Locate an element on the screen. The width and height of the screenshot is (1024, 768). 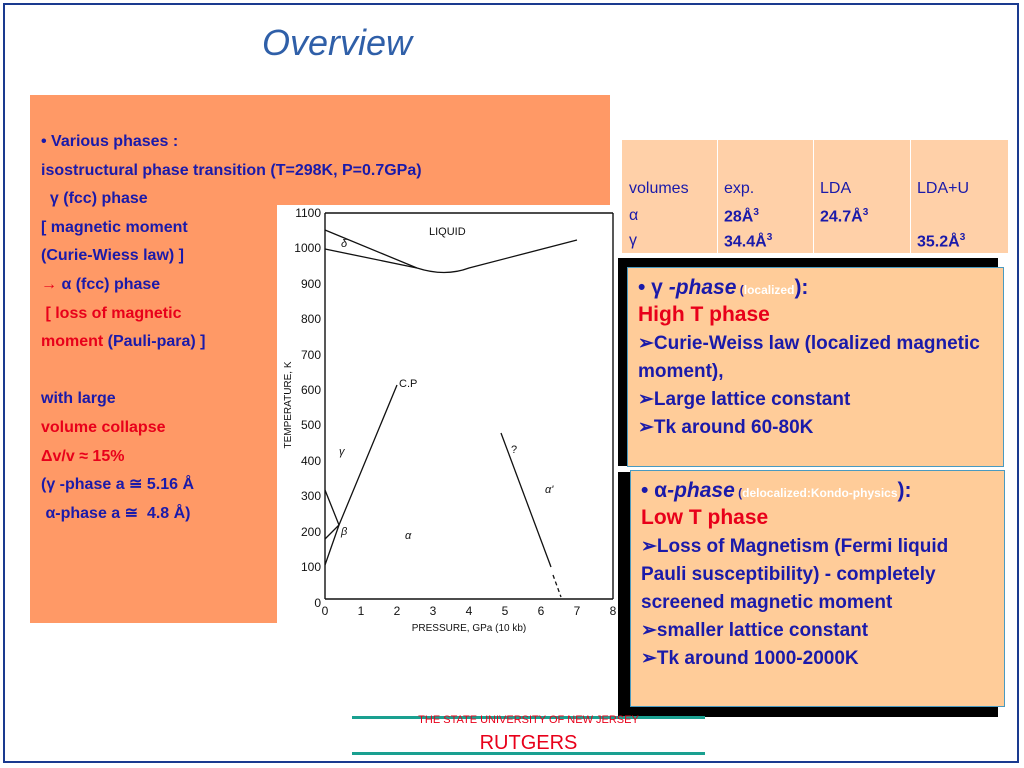
svg-text: 8 is located at coordinates (613, 611).